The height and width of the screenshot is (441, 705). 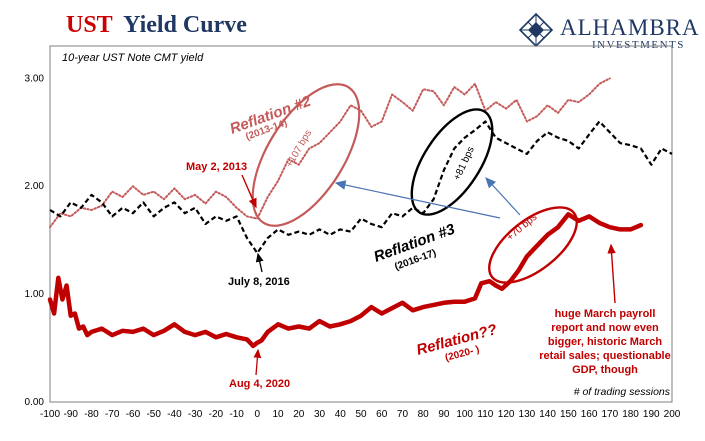 What do you see at coordinates (133, 414) in the screenshot?
I see `x-tick-label: -60` at bounding box center [133, 414].